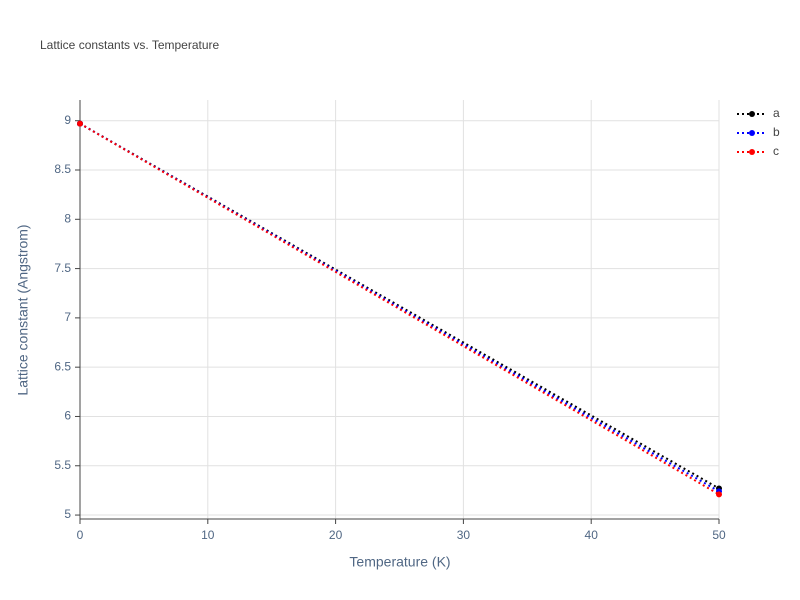 The image size is (800, 600). I want to click on chart-title: Lattice constants vs. Temperature, so click(130, 45).